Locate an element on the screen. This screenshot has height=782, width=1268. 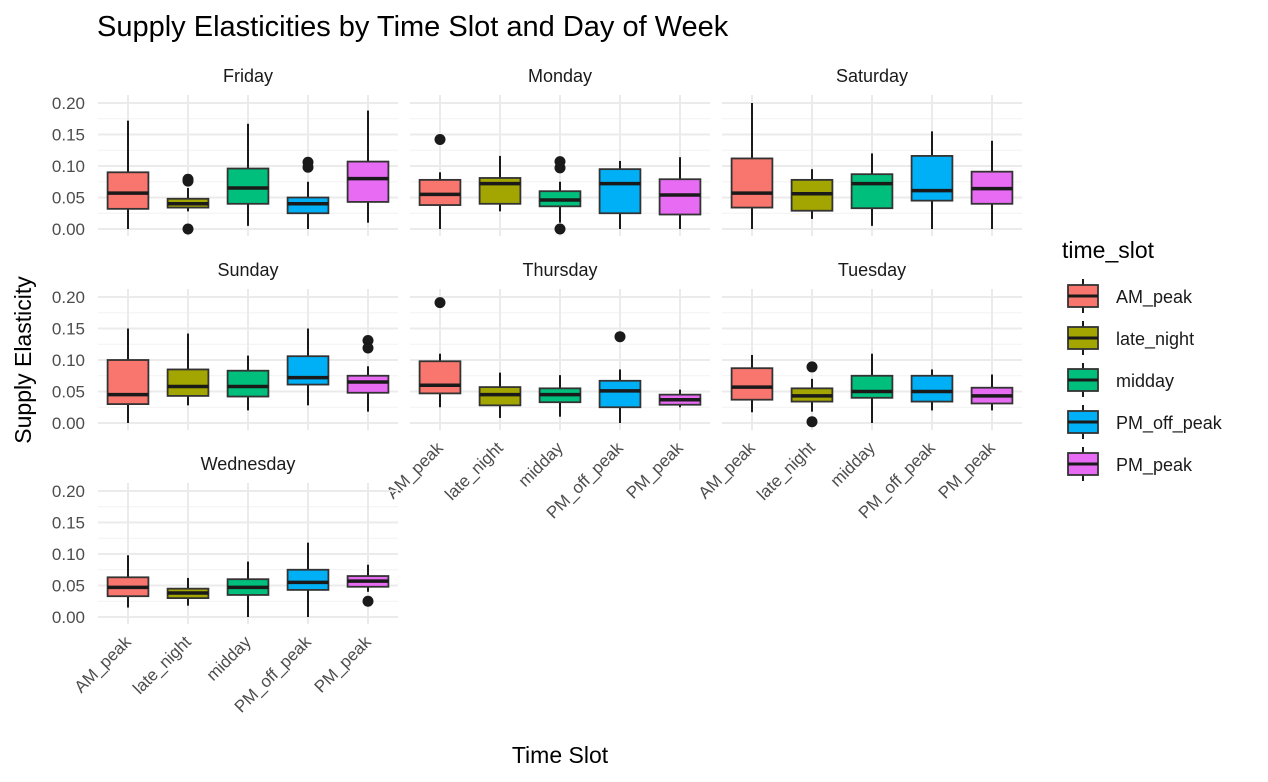
legend-title: time_slot is located at coordinates (1108, 250).